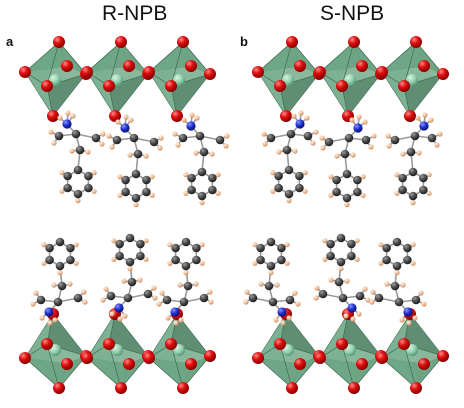 The image size is (464, 408). I want to click on panel-b-label: b, so click(244, 41).